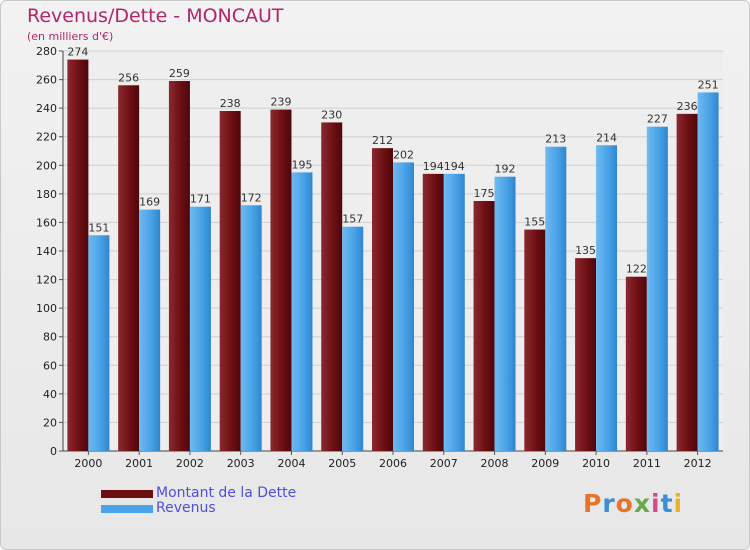 This screenshot has width=750, height=550. What do you see at coordinates (98, 227) in the screenshot?
I see `data-label-revenue: 151` at bounding box center [98, 227].